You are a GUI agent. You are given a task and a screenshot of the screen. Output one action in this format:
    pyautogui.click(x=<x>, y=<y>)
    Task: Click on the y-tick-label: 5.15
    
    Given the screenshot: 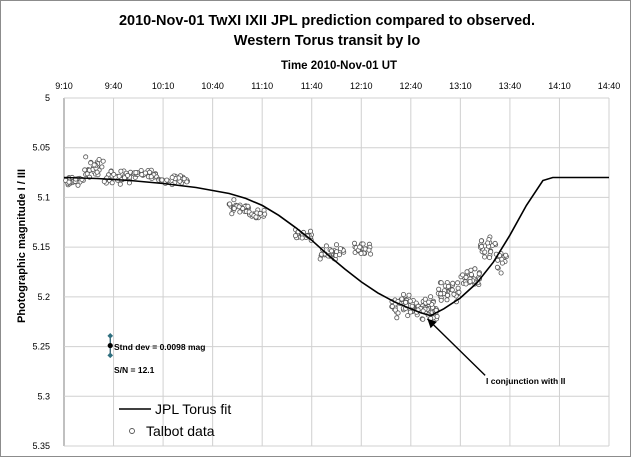 What is the action you would take?
    pyautogui.click(x=41, y=247)
    